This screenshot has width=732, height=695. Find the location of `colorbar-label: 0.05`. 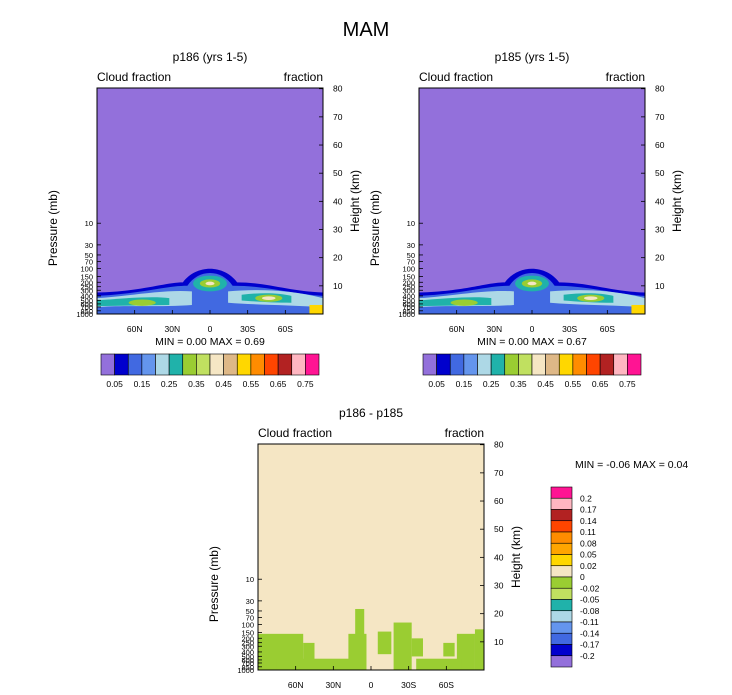

colorbar-label: 0.05 is located at coordinates (114, 384).